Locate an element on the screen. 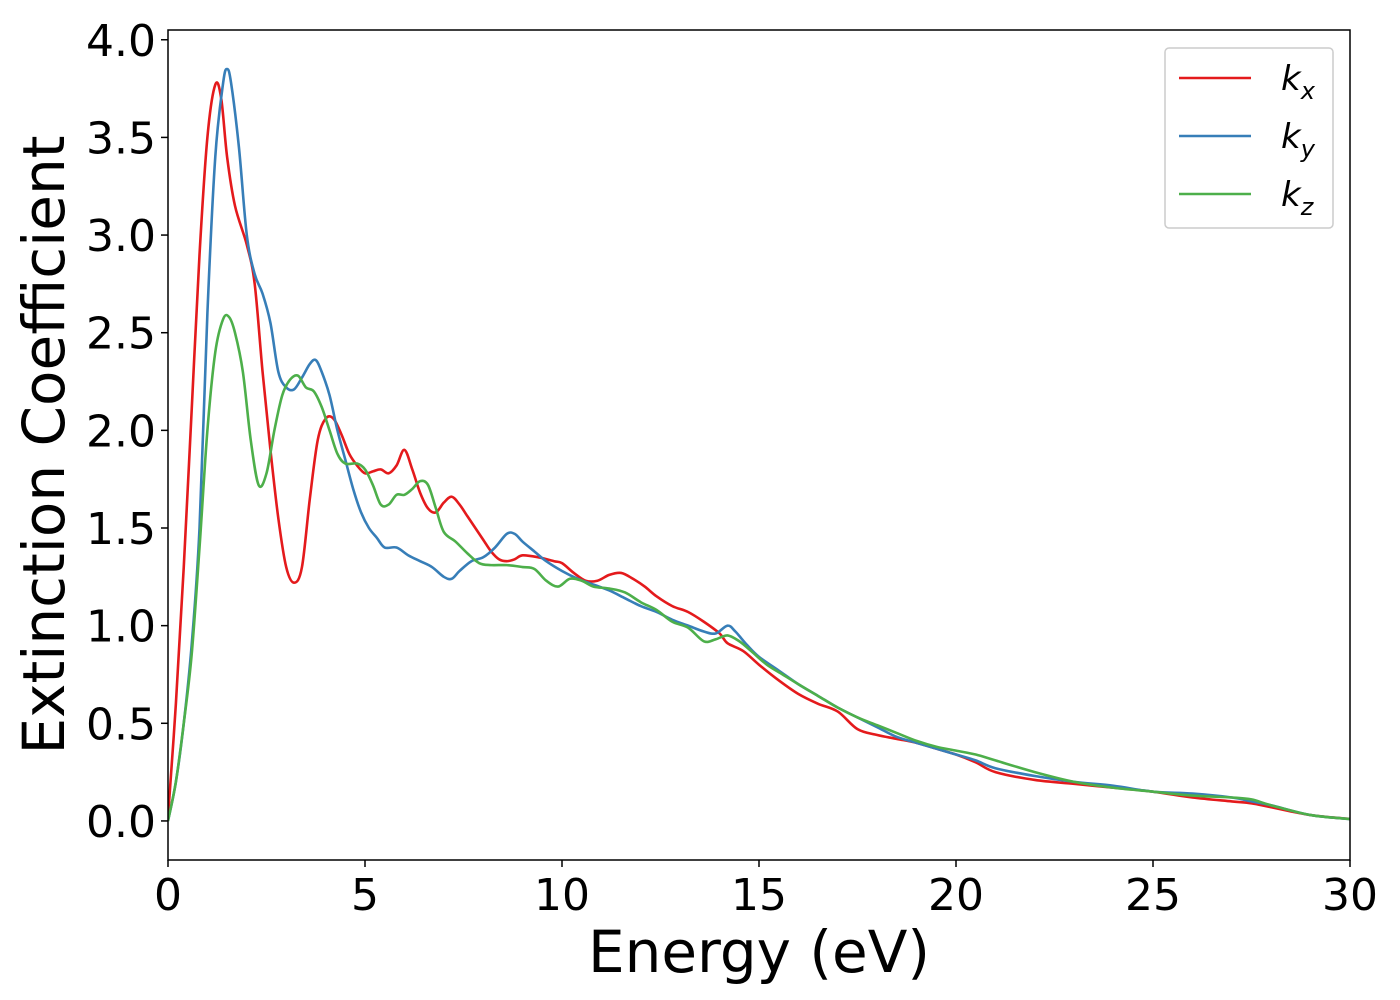 The height and width of the screenshot is (1000, 1400). y-tick-label: 4.0 is located at coordinates (121, 41).